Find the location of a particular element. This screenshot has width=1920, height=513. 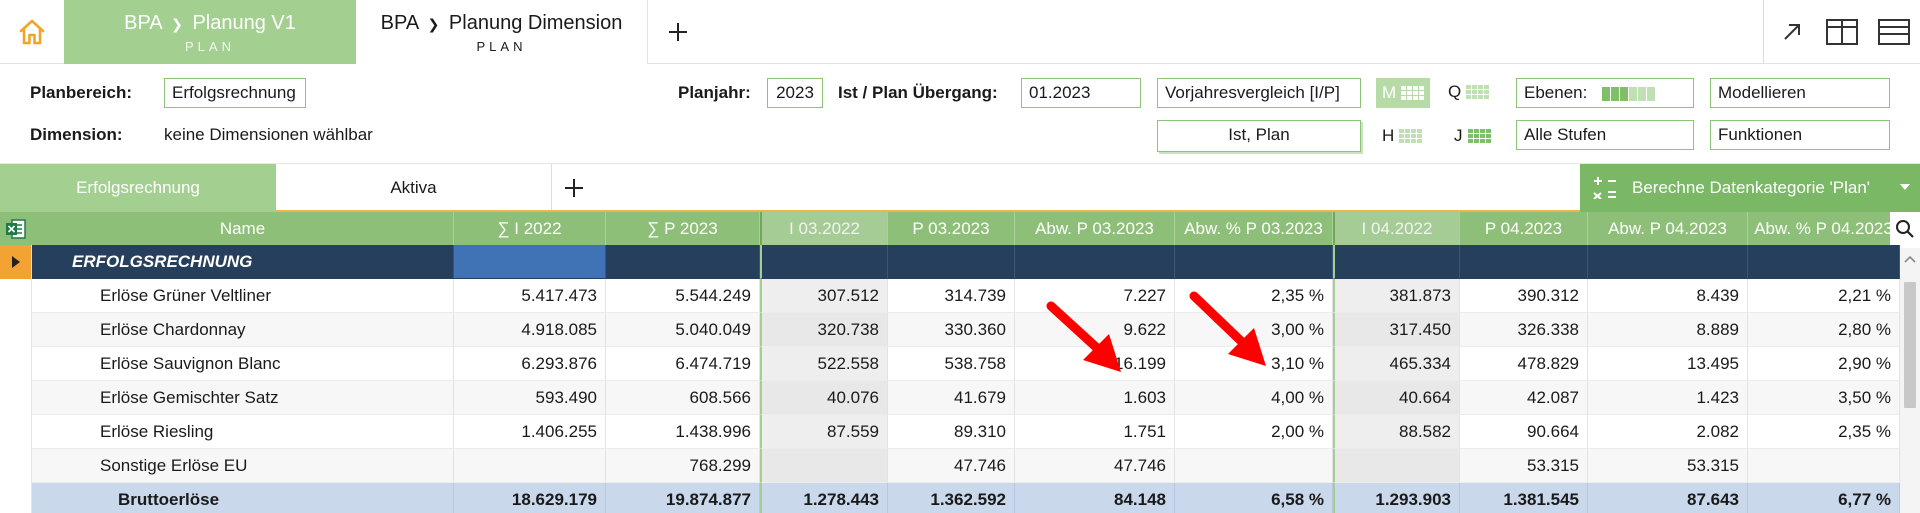

value-cell: 87.643 is located at coordinates (1668, 498).